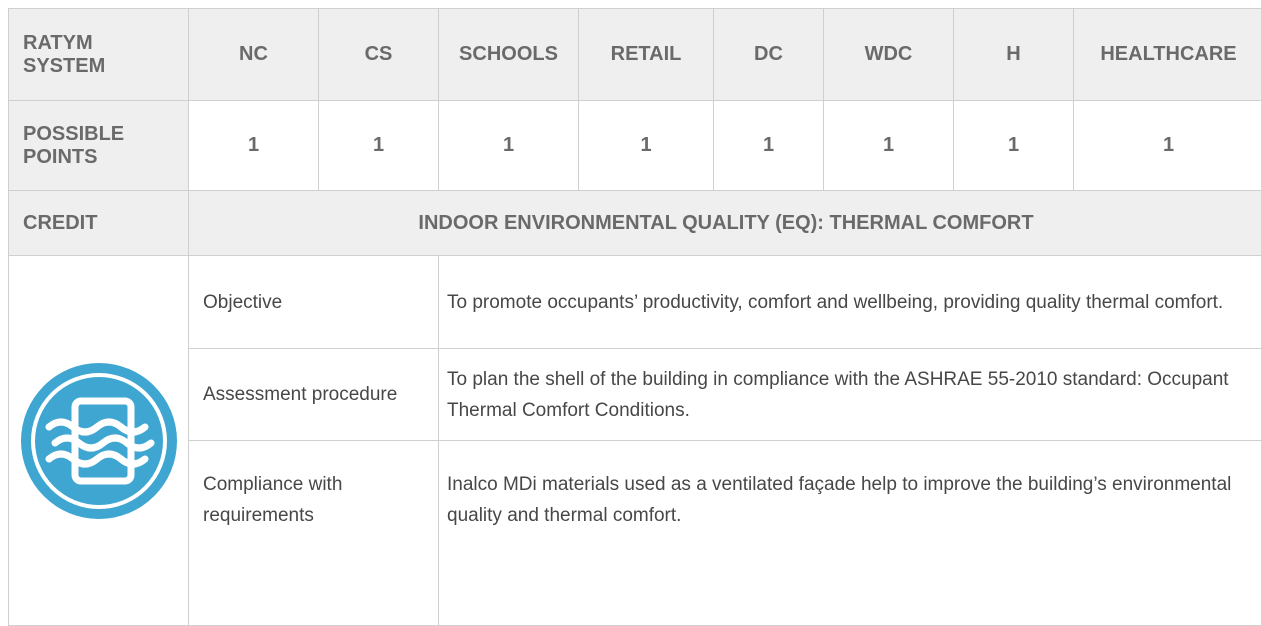  I want to click on row-label: Compliance with requirements, so click(314, 533).